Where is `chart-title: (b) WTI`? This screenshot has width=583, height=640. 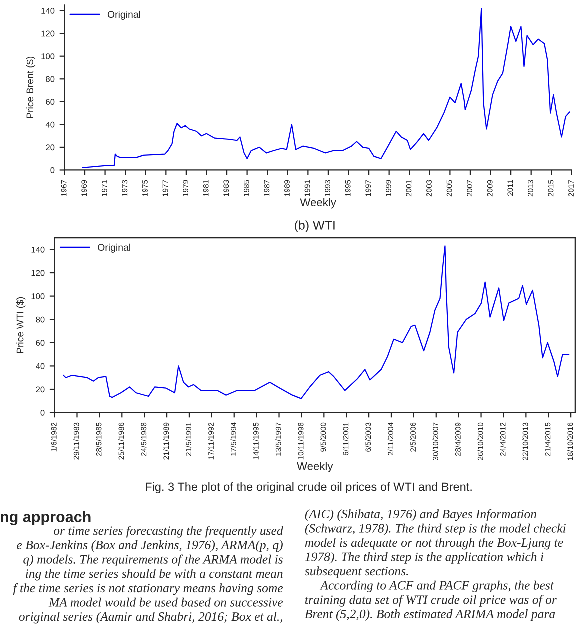 chart-title: (b) WTI is located at coordinates (315, 226).